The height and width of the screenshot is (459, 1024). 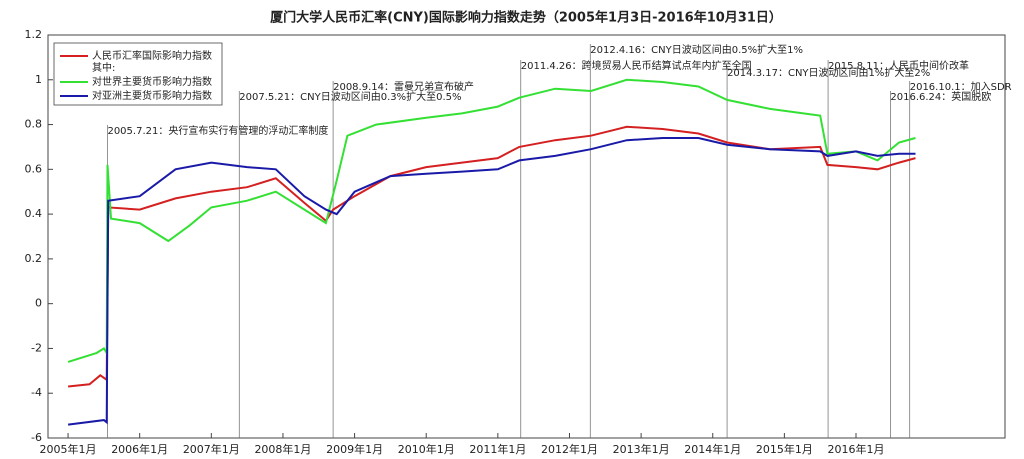 What do you see at coordinates (68, 449) in the screenshot?
I see `x-tick-label: 2005年1月` at bounding box center [68, 449].